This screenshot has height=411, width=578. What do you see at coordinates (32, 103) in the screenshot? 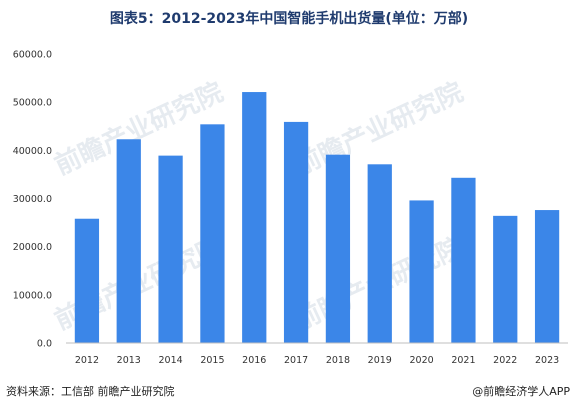
I see `y-tick-label: 50000.0` at bounding box center [32, 103].